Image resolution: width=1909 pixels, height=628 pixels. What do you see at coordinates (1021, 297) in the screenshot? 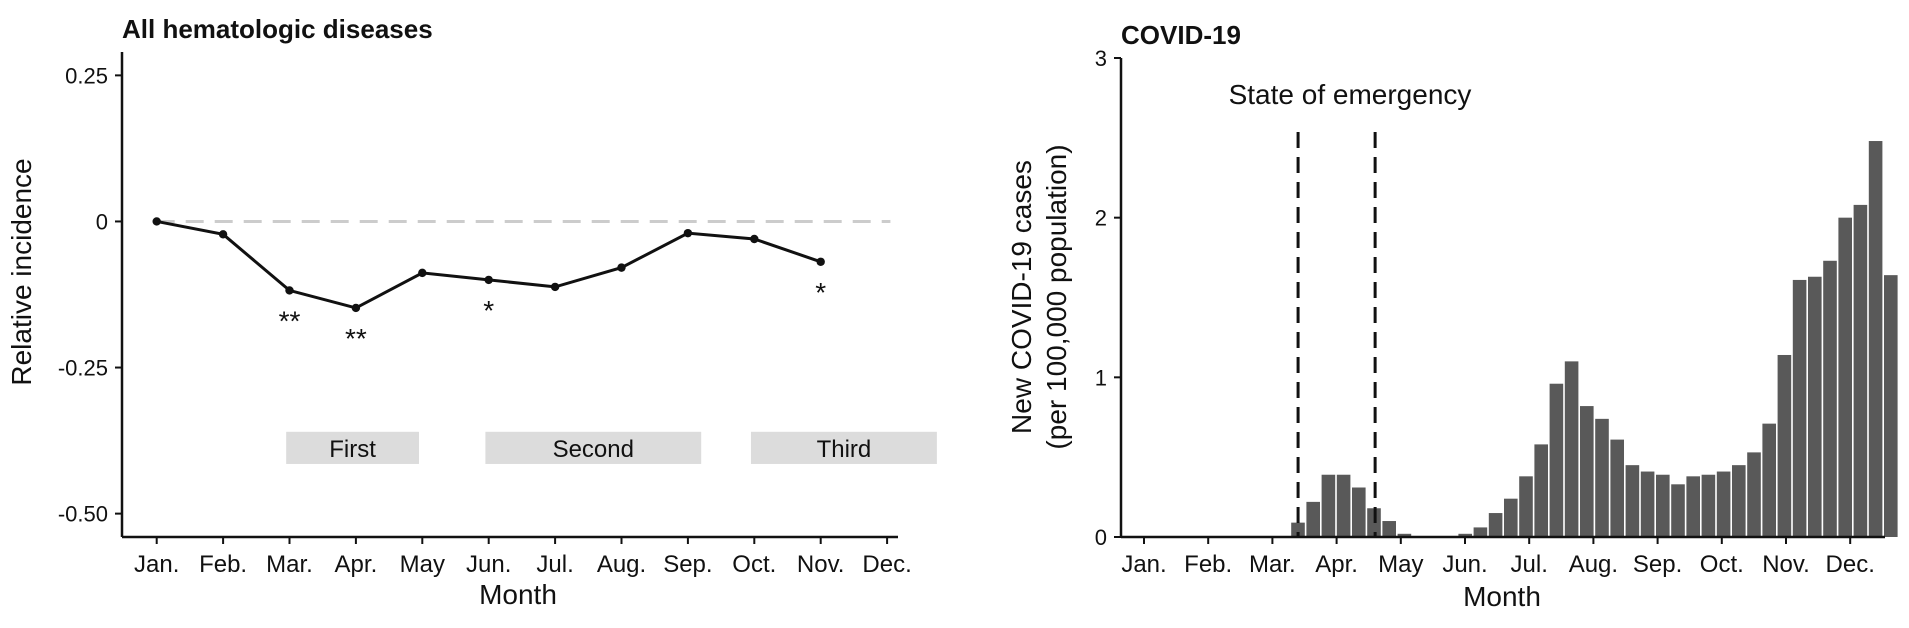
I see `right-y-axis-label-line-1: New COVID-19 cases` at bounding box center [1021, 297].